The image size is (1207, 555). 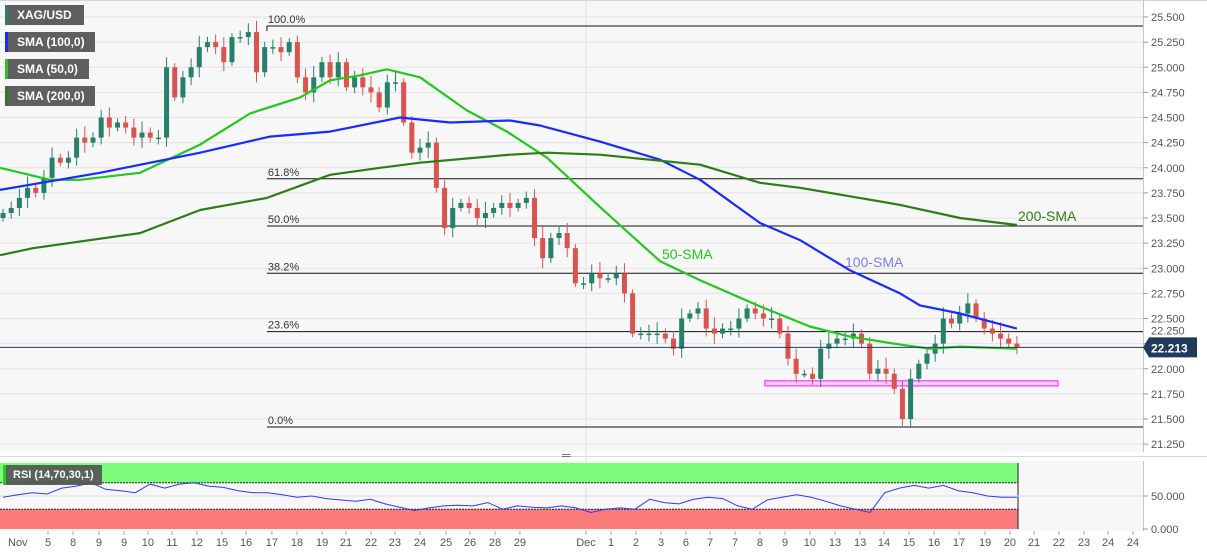 I want to click on x-tick-label: 3, so click(x=661, y=543).